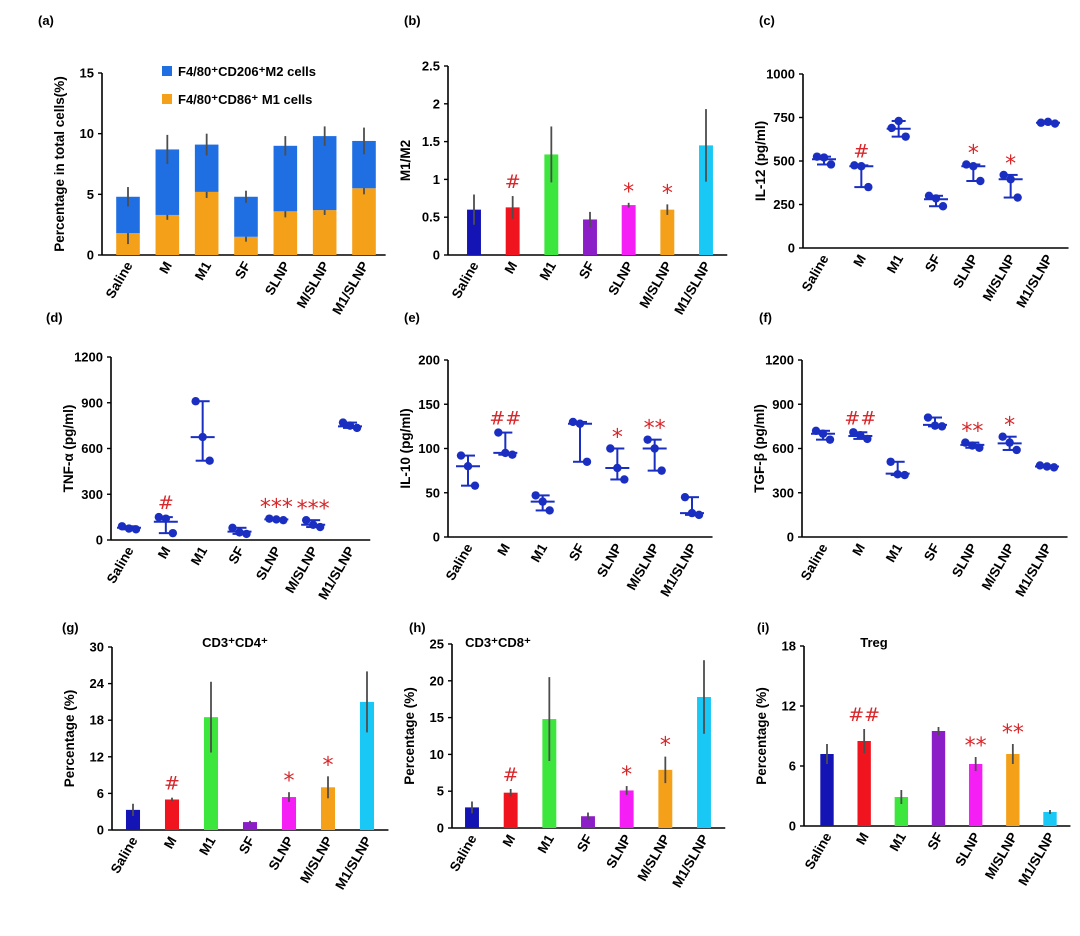 This screenshot has width=1080, height=936. I want to click on y-tick-label: 1.5, so click(431, 141).